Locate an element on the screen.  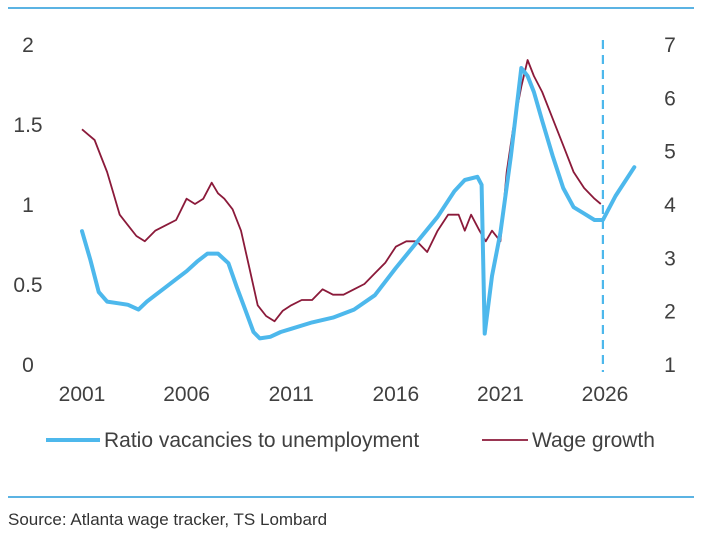
x-tick-label: 2011 is located at coordinates (291, 394).